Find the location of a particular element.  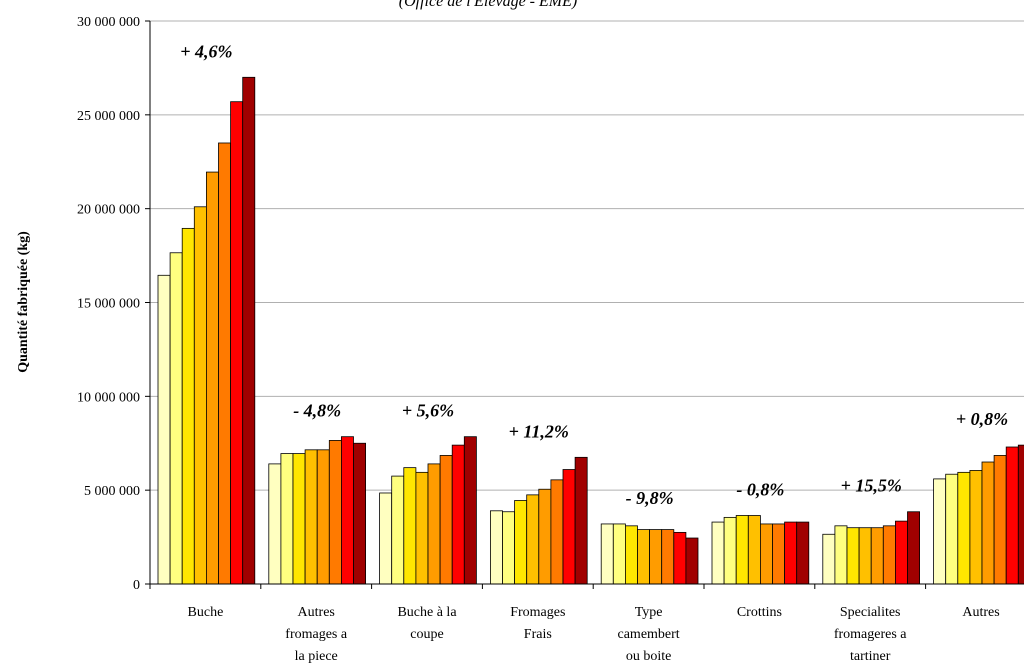

y-tick-label: 30 000 000 is located at coordinates (108, 22).